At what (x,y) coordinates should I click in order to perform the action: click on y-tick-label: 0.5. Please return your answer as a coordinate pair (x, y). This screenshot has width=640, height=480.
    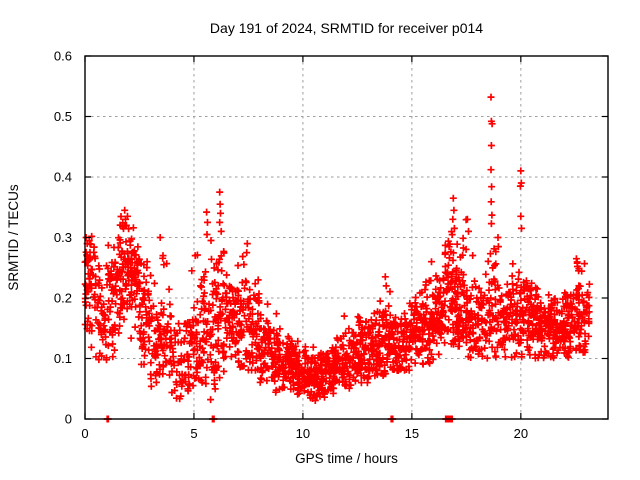
    Looking at the image, I should click on (63, 116).